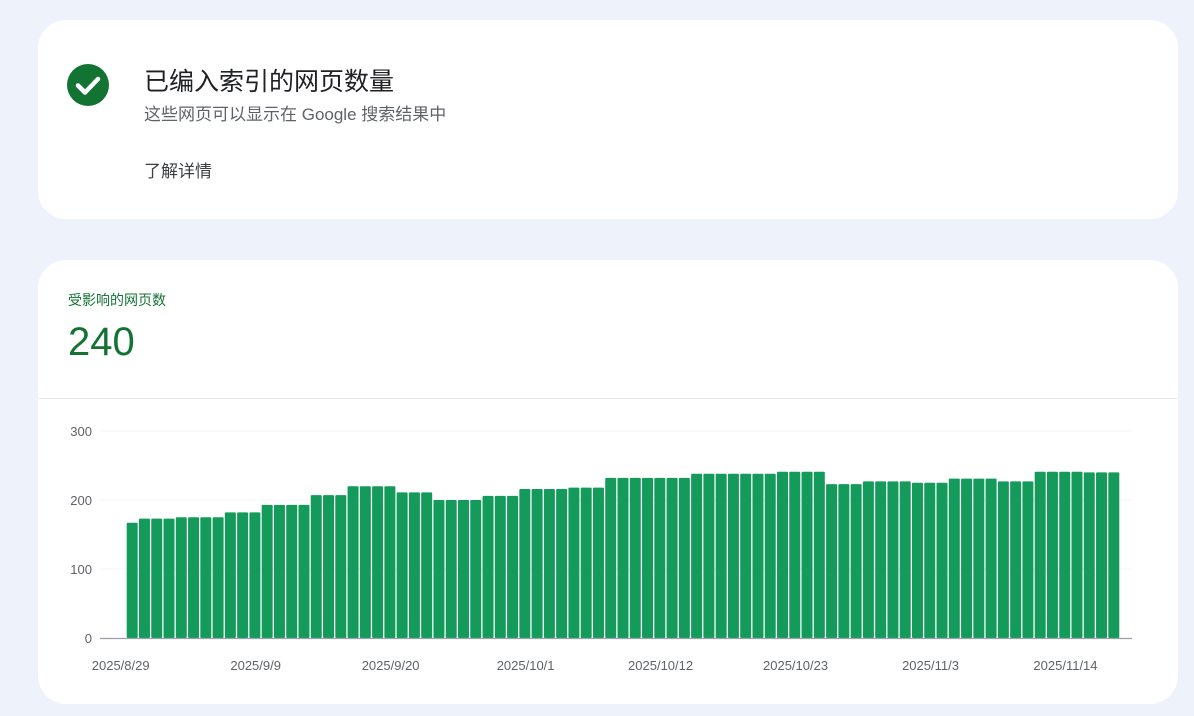 The image size is (1194, 716). Describe the element at coordinates (81, 431) in the screenshot. I see `y-tick-label: 300` at that location.